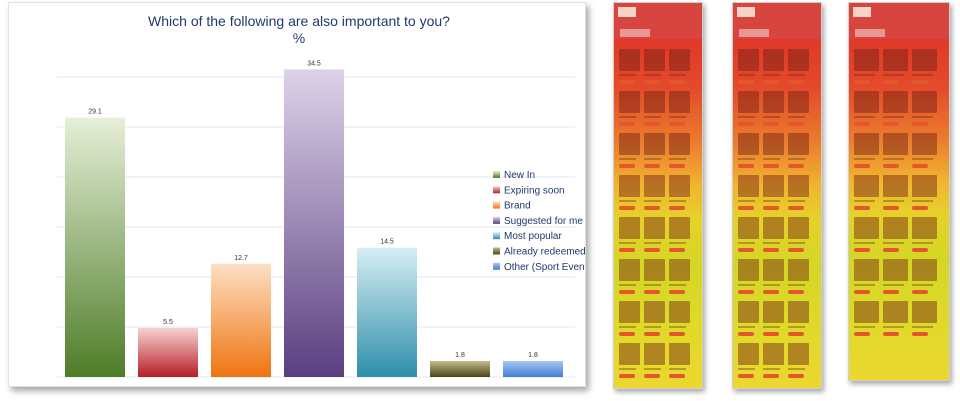 The height and width of the screenshot is (401, 960). What do you see at coordinates (543, 221) in the screenshot?
I see `legend-label: Suggested for me` at bounding box center [543, 221].